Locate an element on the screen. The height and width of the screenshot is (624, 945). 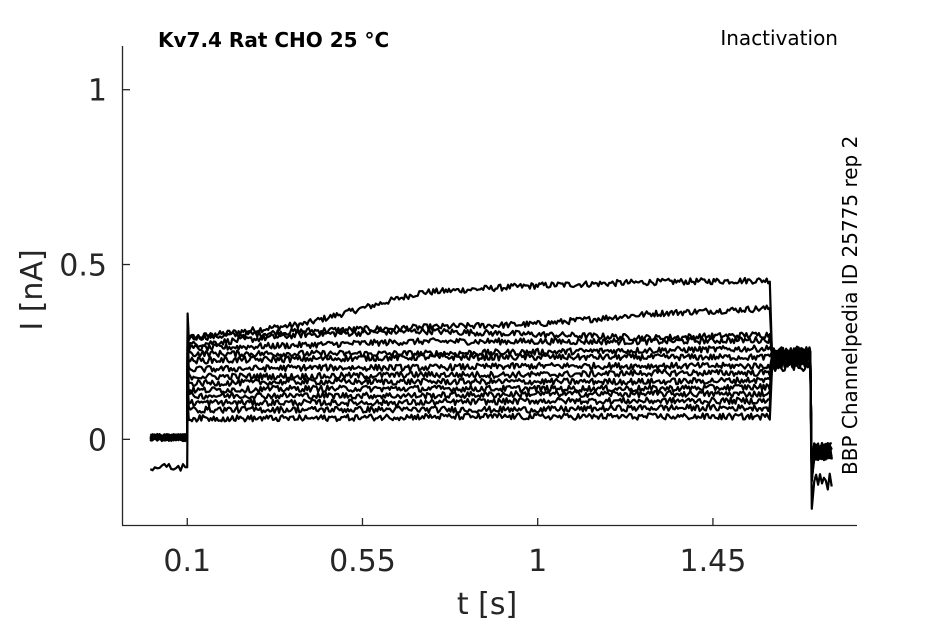
x-tick-label: 0.55 is located at coordinates (362, 561).